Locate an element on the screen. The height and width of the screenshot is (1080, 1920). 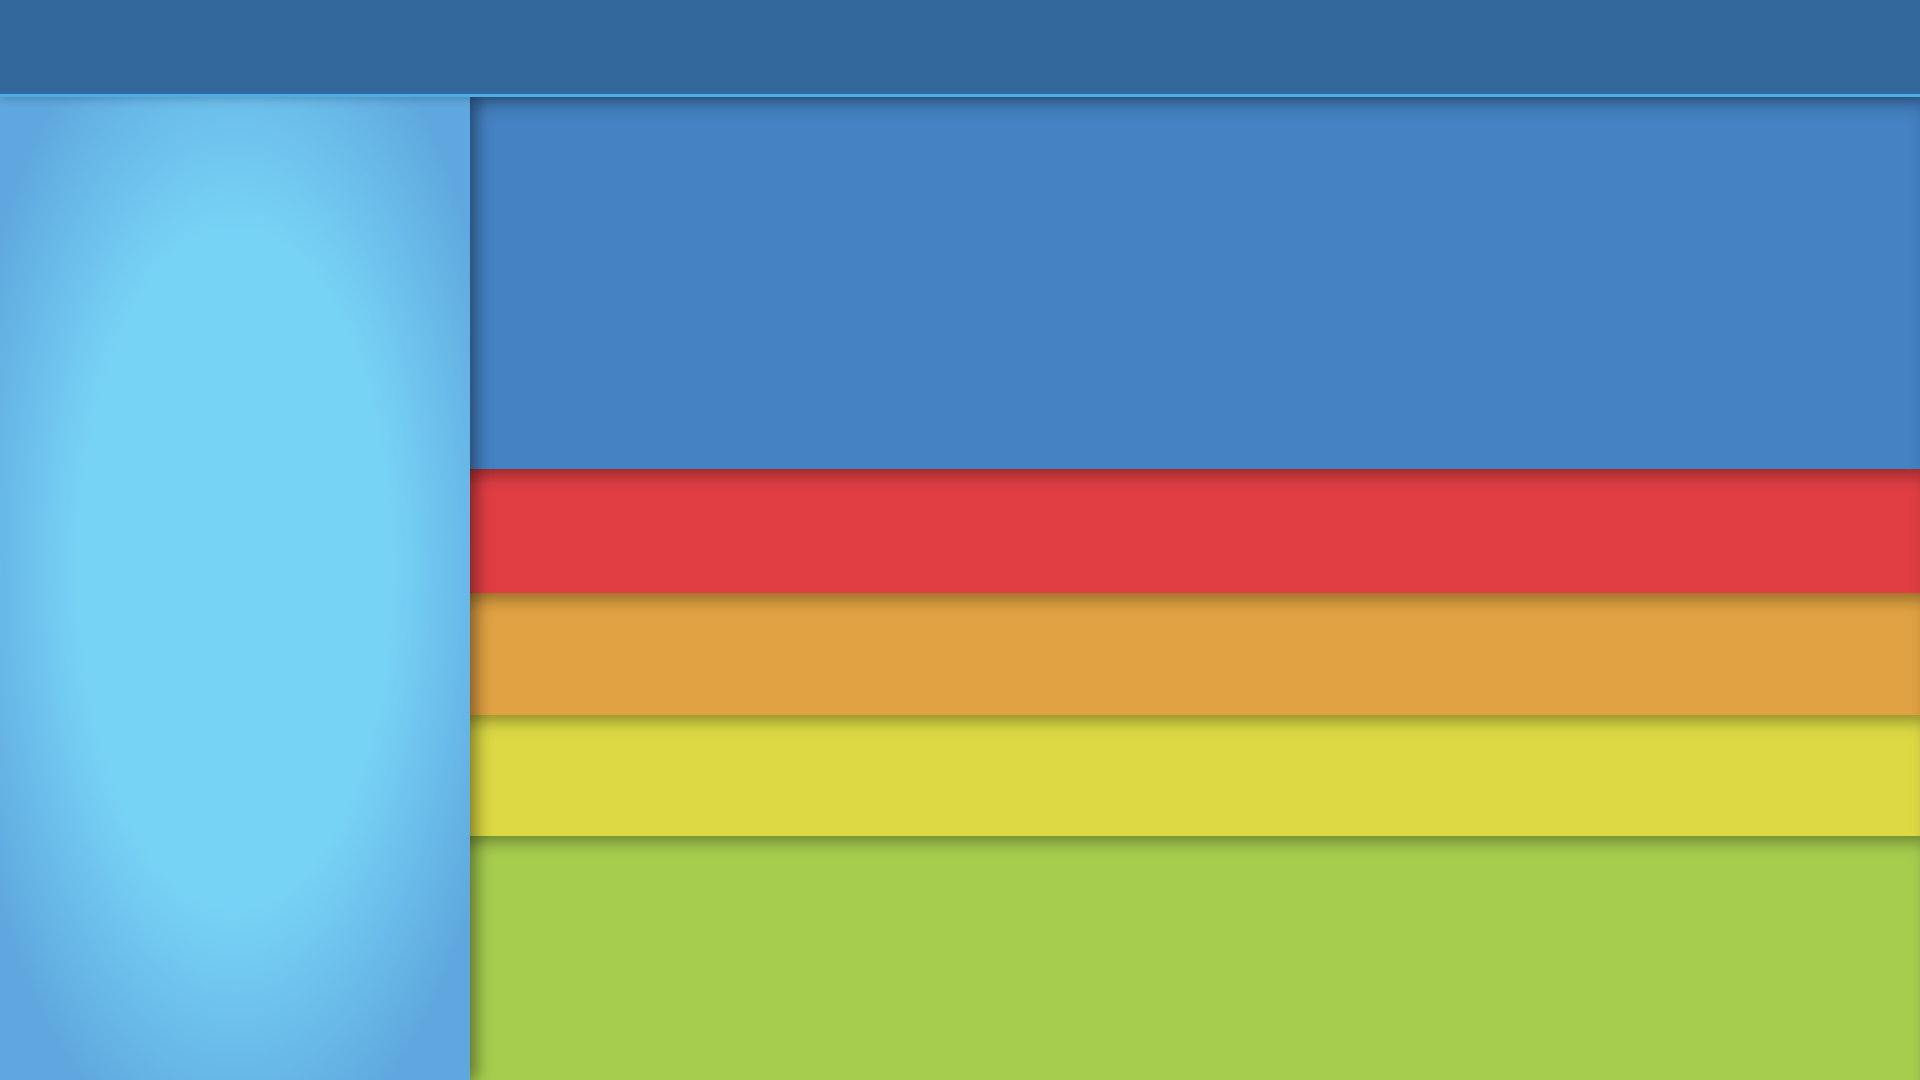
band-red is located at coordinates (1195, 531).